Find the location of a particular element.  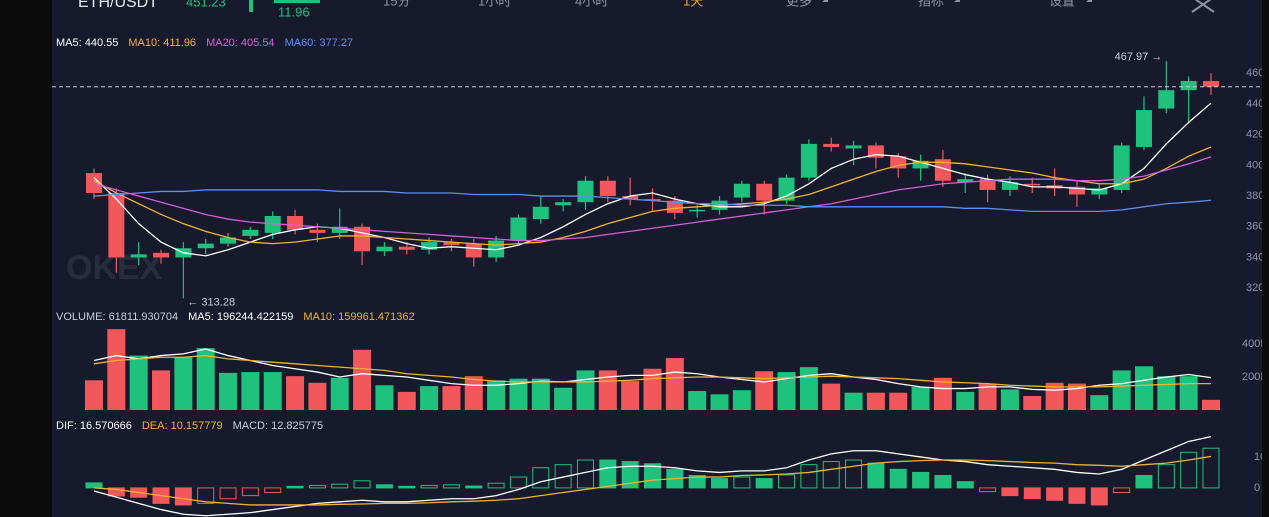

legend-entry: VOLUME: 61811.930704 is located at coordinates (117, 317).